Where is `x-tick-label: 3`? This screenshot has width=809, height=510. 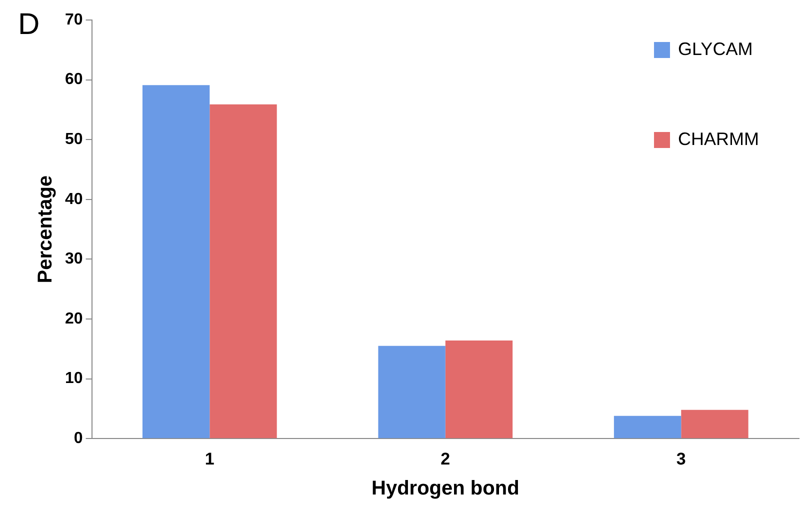 x-tick-label: 3 is located at coordinates (681, 458).